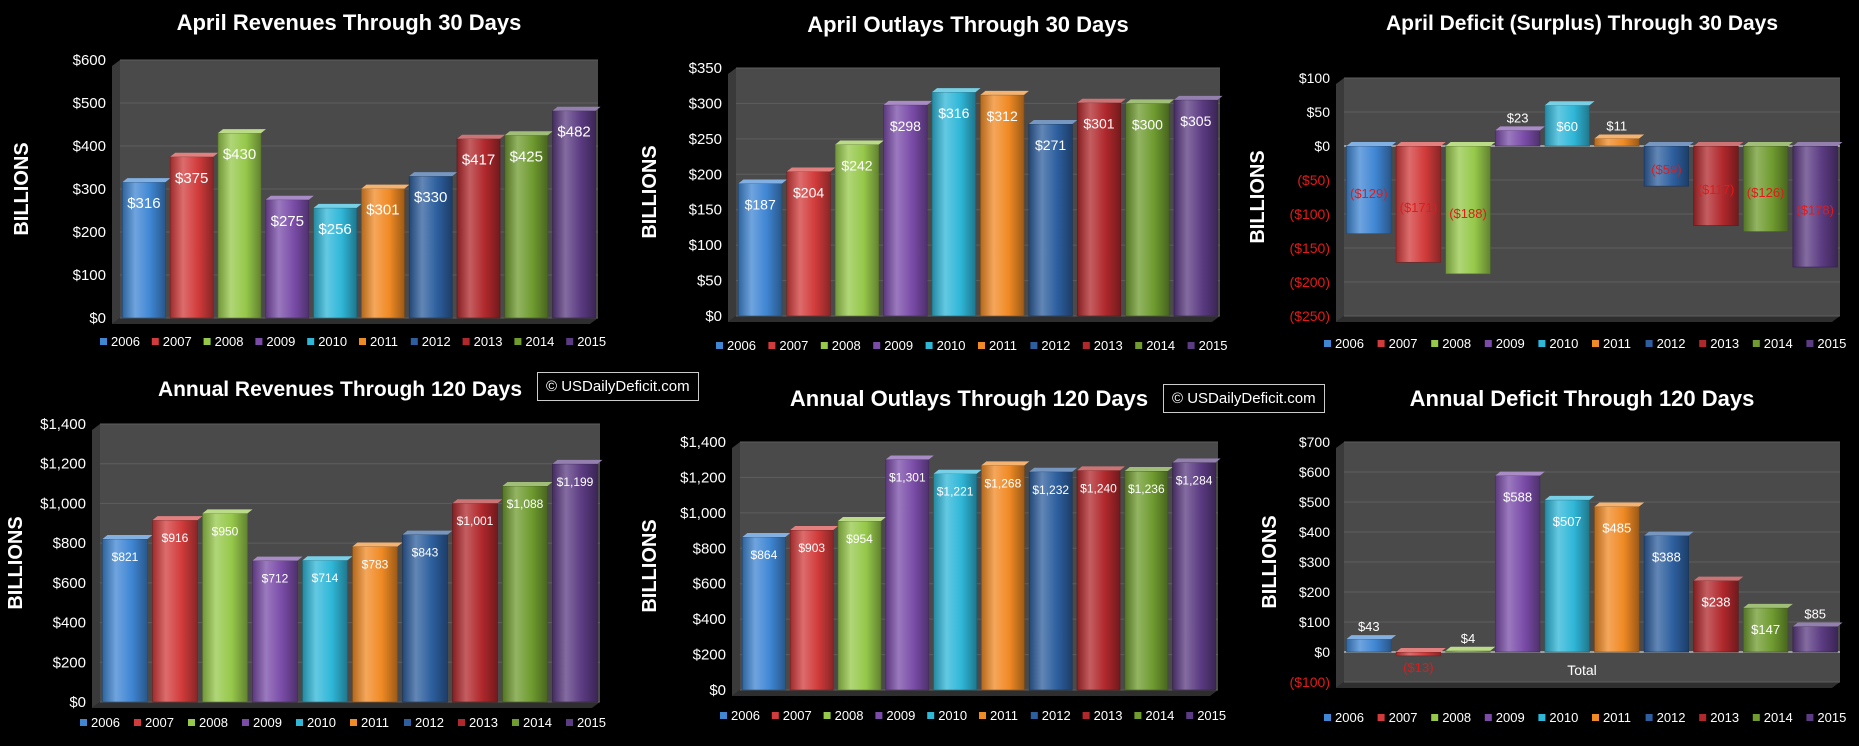 Image resolution: width=1859 pixels, height=746 pixels. Describe the element at coordinates (1517, 497) in the screenshot. I see `value-label: $588` at that location.